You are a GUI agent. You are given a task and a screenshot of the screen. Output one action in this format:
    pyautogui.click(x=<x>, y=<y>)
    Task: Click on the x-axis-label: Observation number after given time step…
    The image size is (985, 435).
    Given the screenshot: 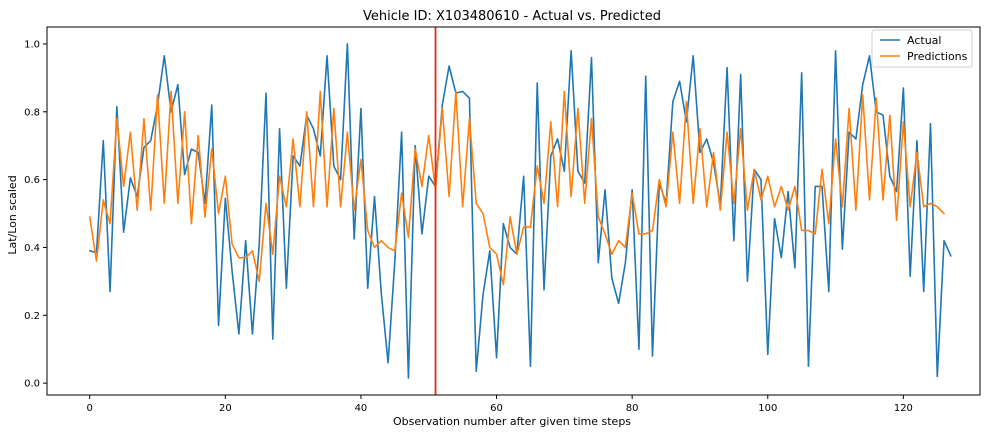 What is the action you would take?
    pyautogui.click(x=512, y=421)
    